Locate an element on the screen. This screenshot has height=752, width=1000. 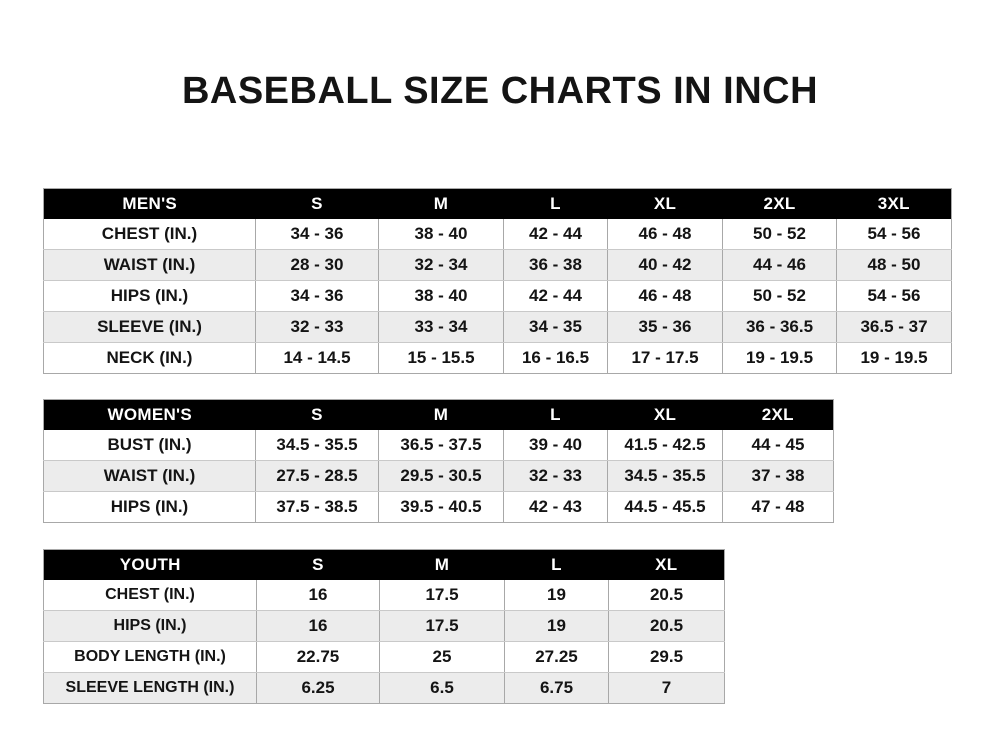
cell-value: 6.25 is located at coordinates (318, 688).